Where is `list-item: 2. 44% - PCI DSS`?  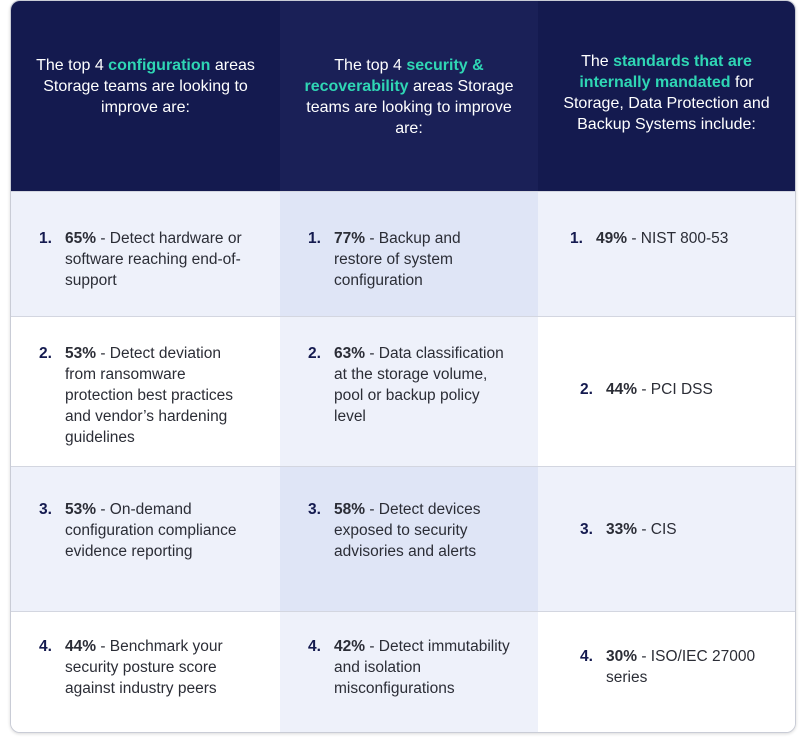
list-item: 2. 44% - PCI DSS is located at coordinates (680, 389).